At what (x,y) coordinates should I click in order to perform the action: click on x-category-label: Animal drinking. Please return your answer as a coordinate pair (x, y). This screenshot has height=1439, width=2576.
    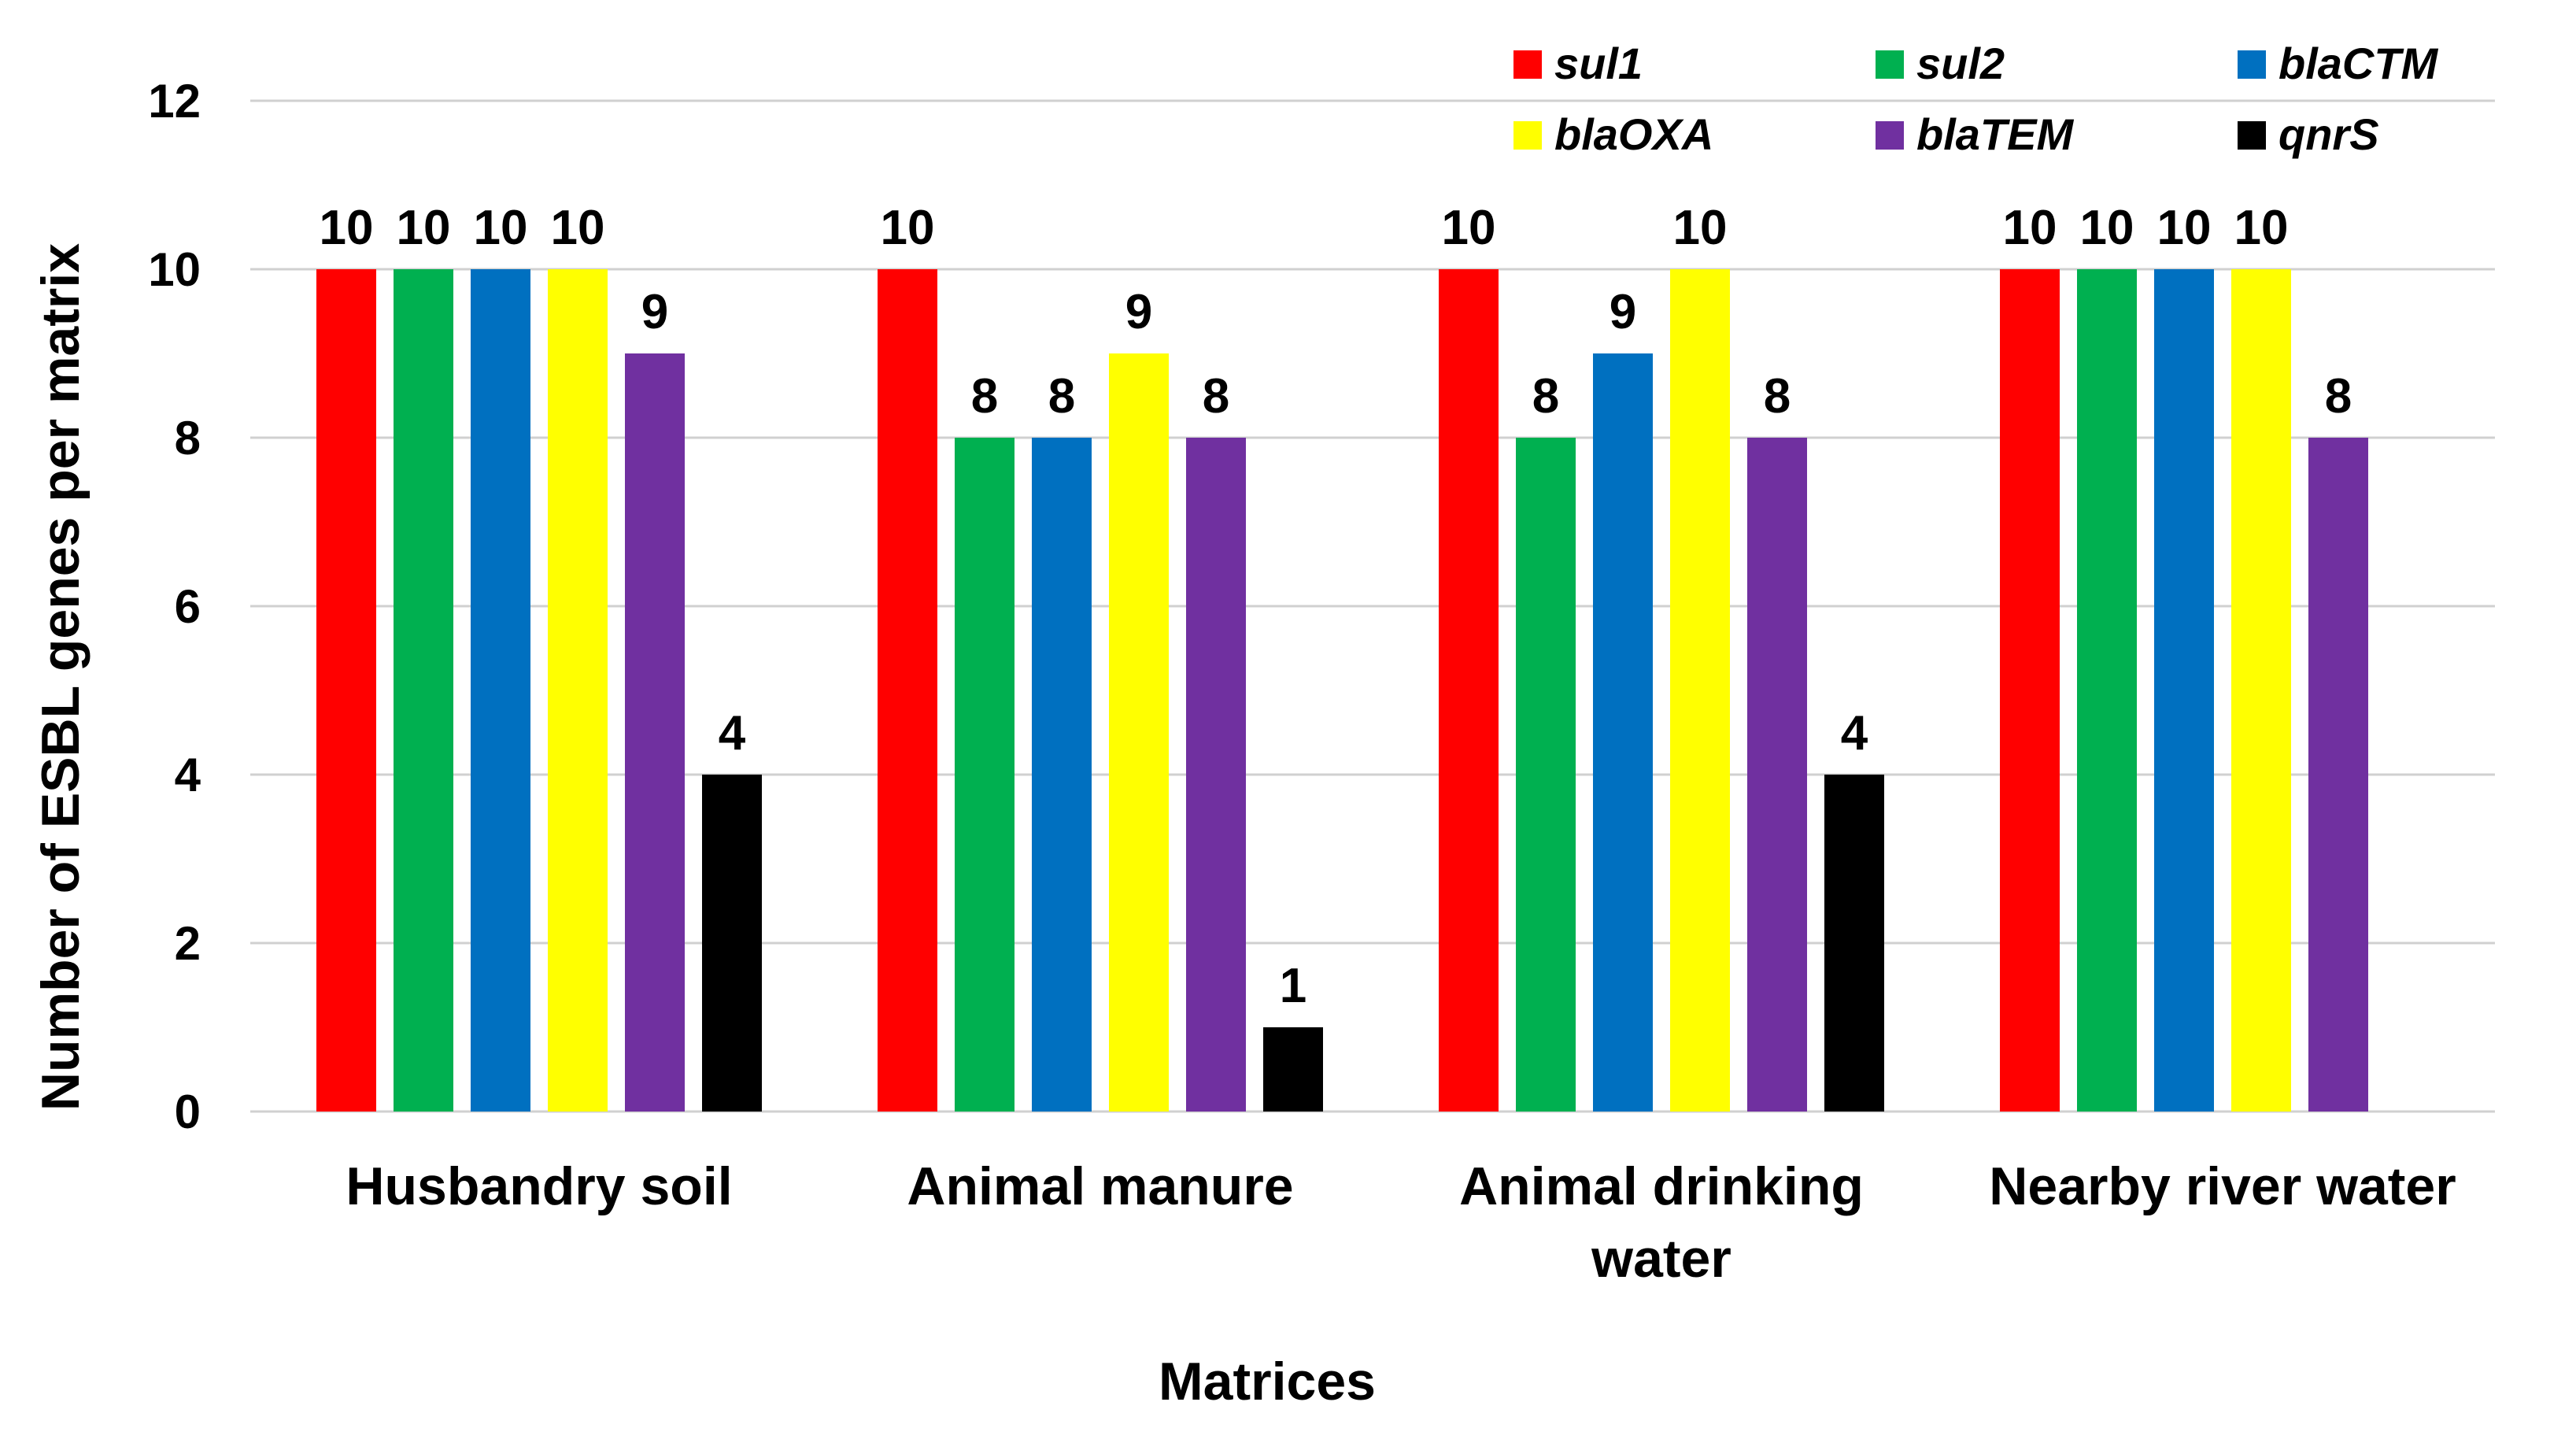
    Looking at the image, I should click on (1661, 1186).